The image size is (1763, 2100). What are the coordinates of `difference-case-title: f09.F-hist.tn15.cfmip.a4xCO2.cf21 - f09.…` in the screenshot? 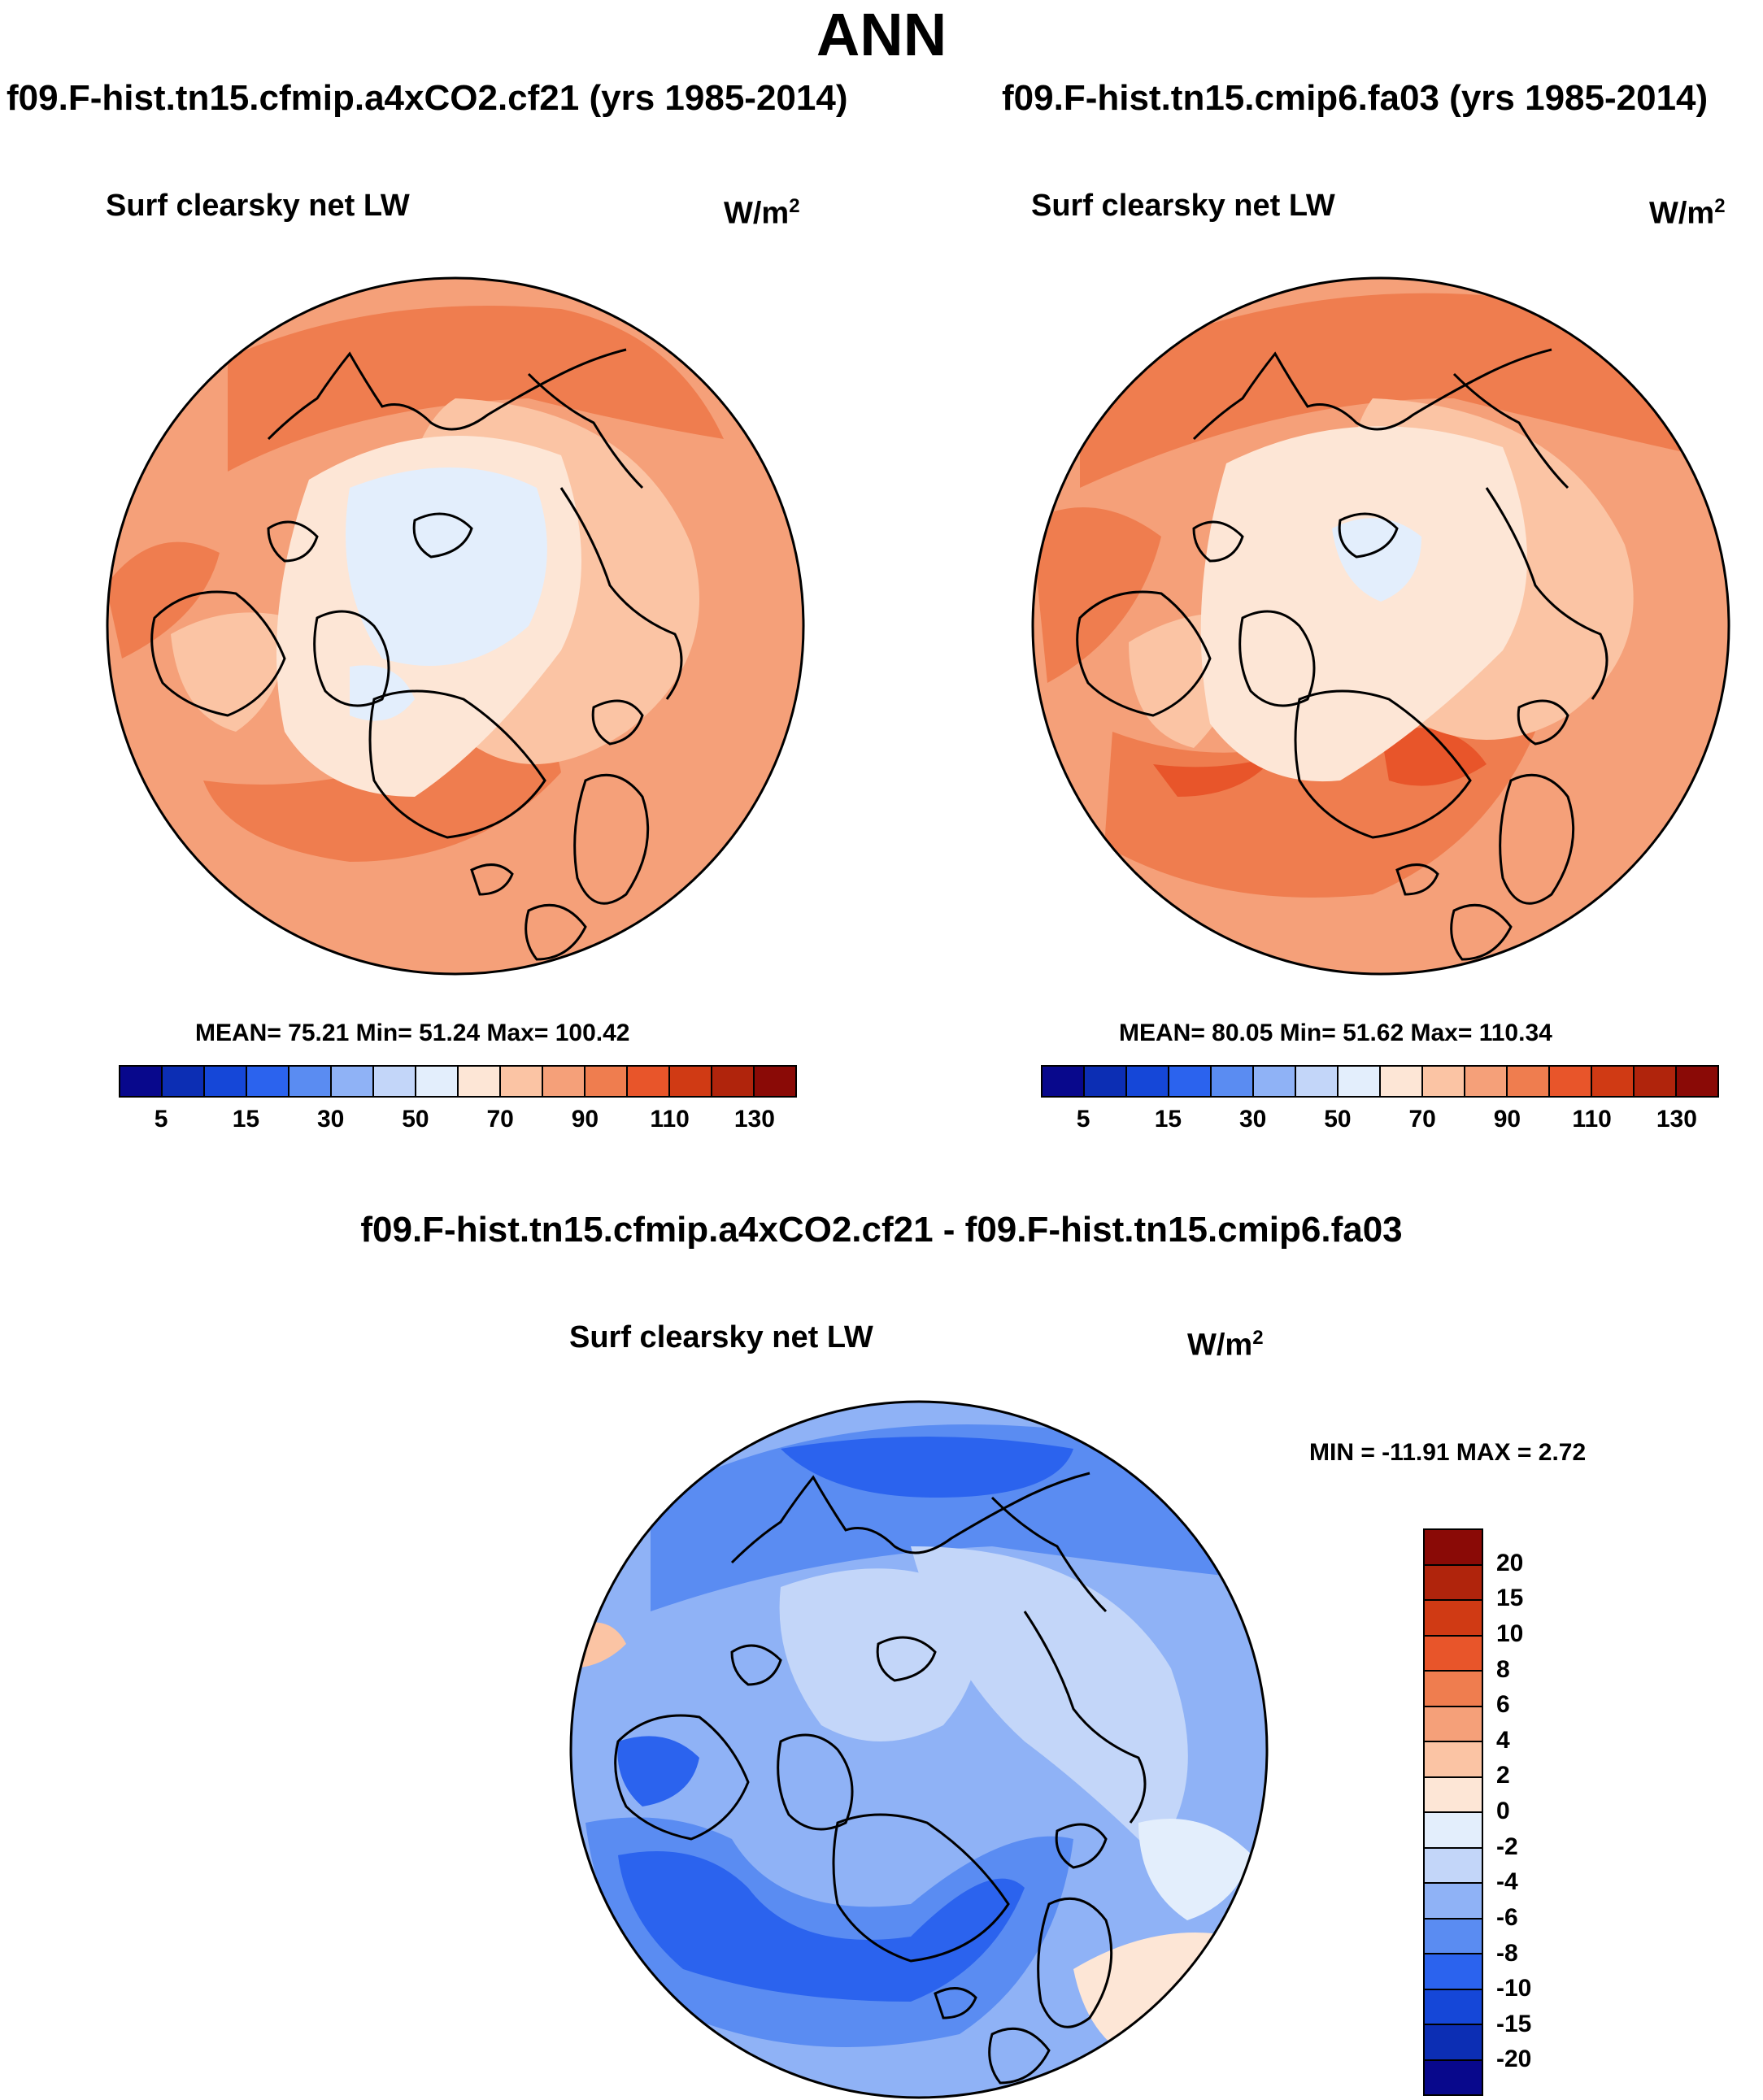 It's located at (881, 1230).